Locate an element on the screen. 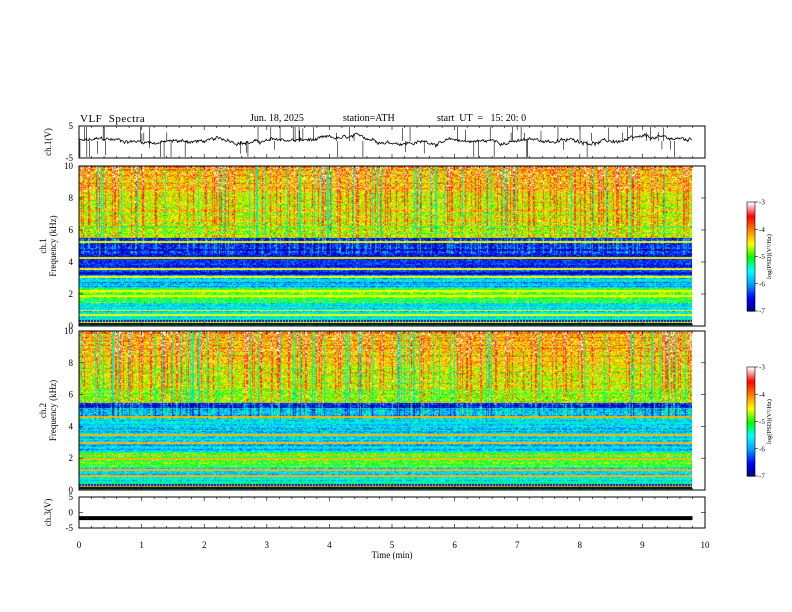 The width and height of the screenshot is (792, 612). ch1-trace is located at coordinates (385, 140).